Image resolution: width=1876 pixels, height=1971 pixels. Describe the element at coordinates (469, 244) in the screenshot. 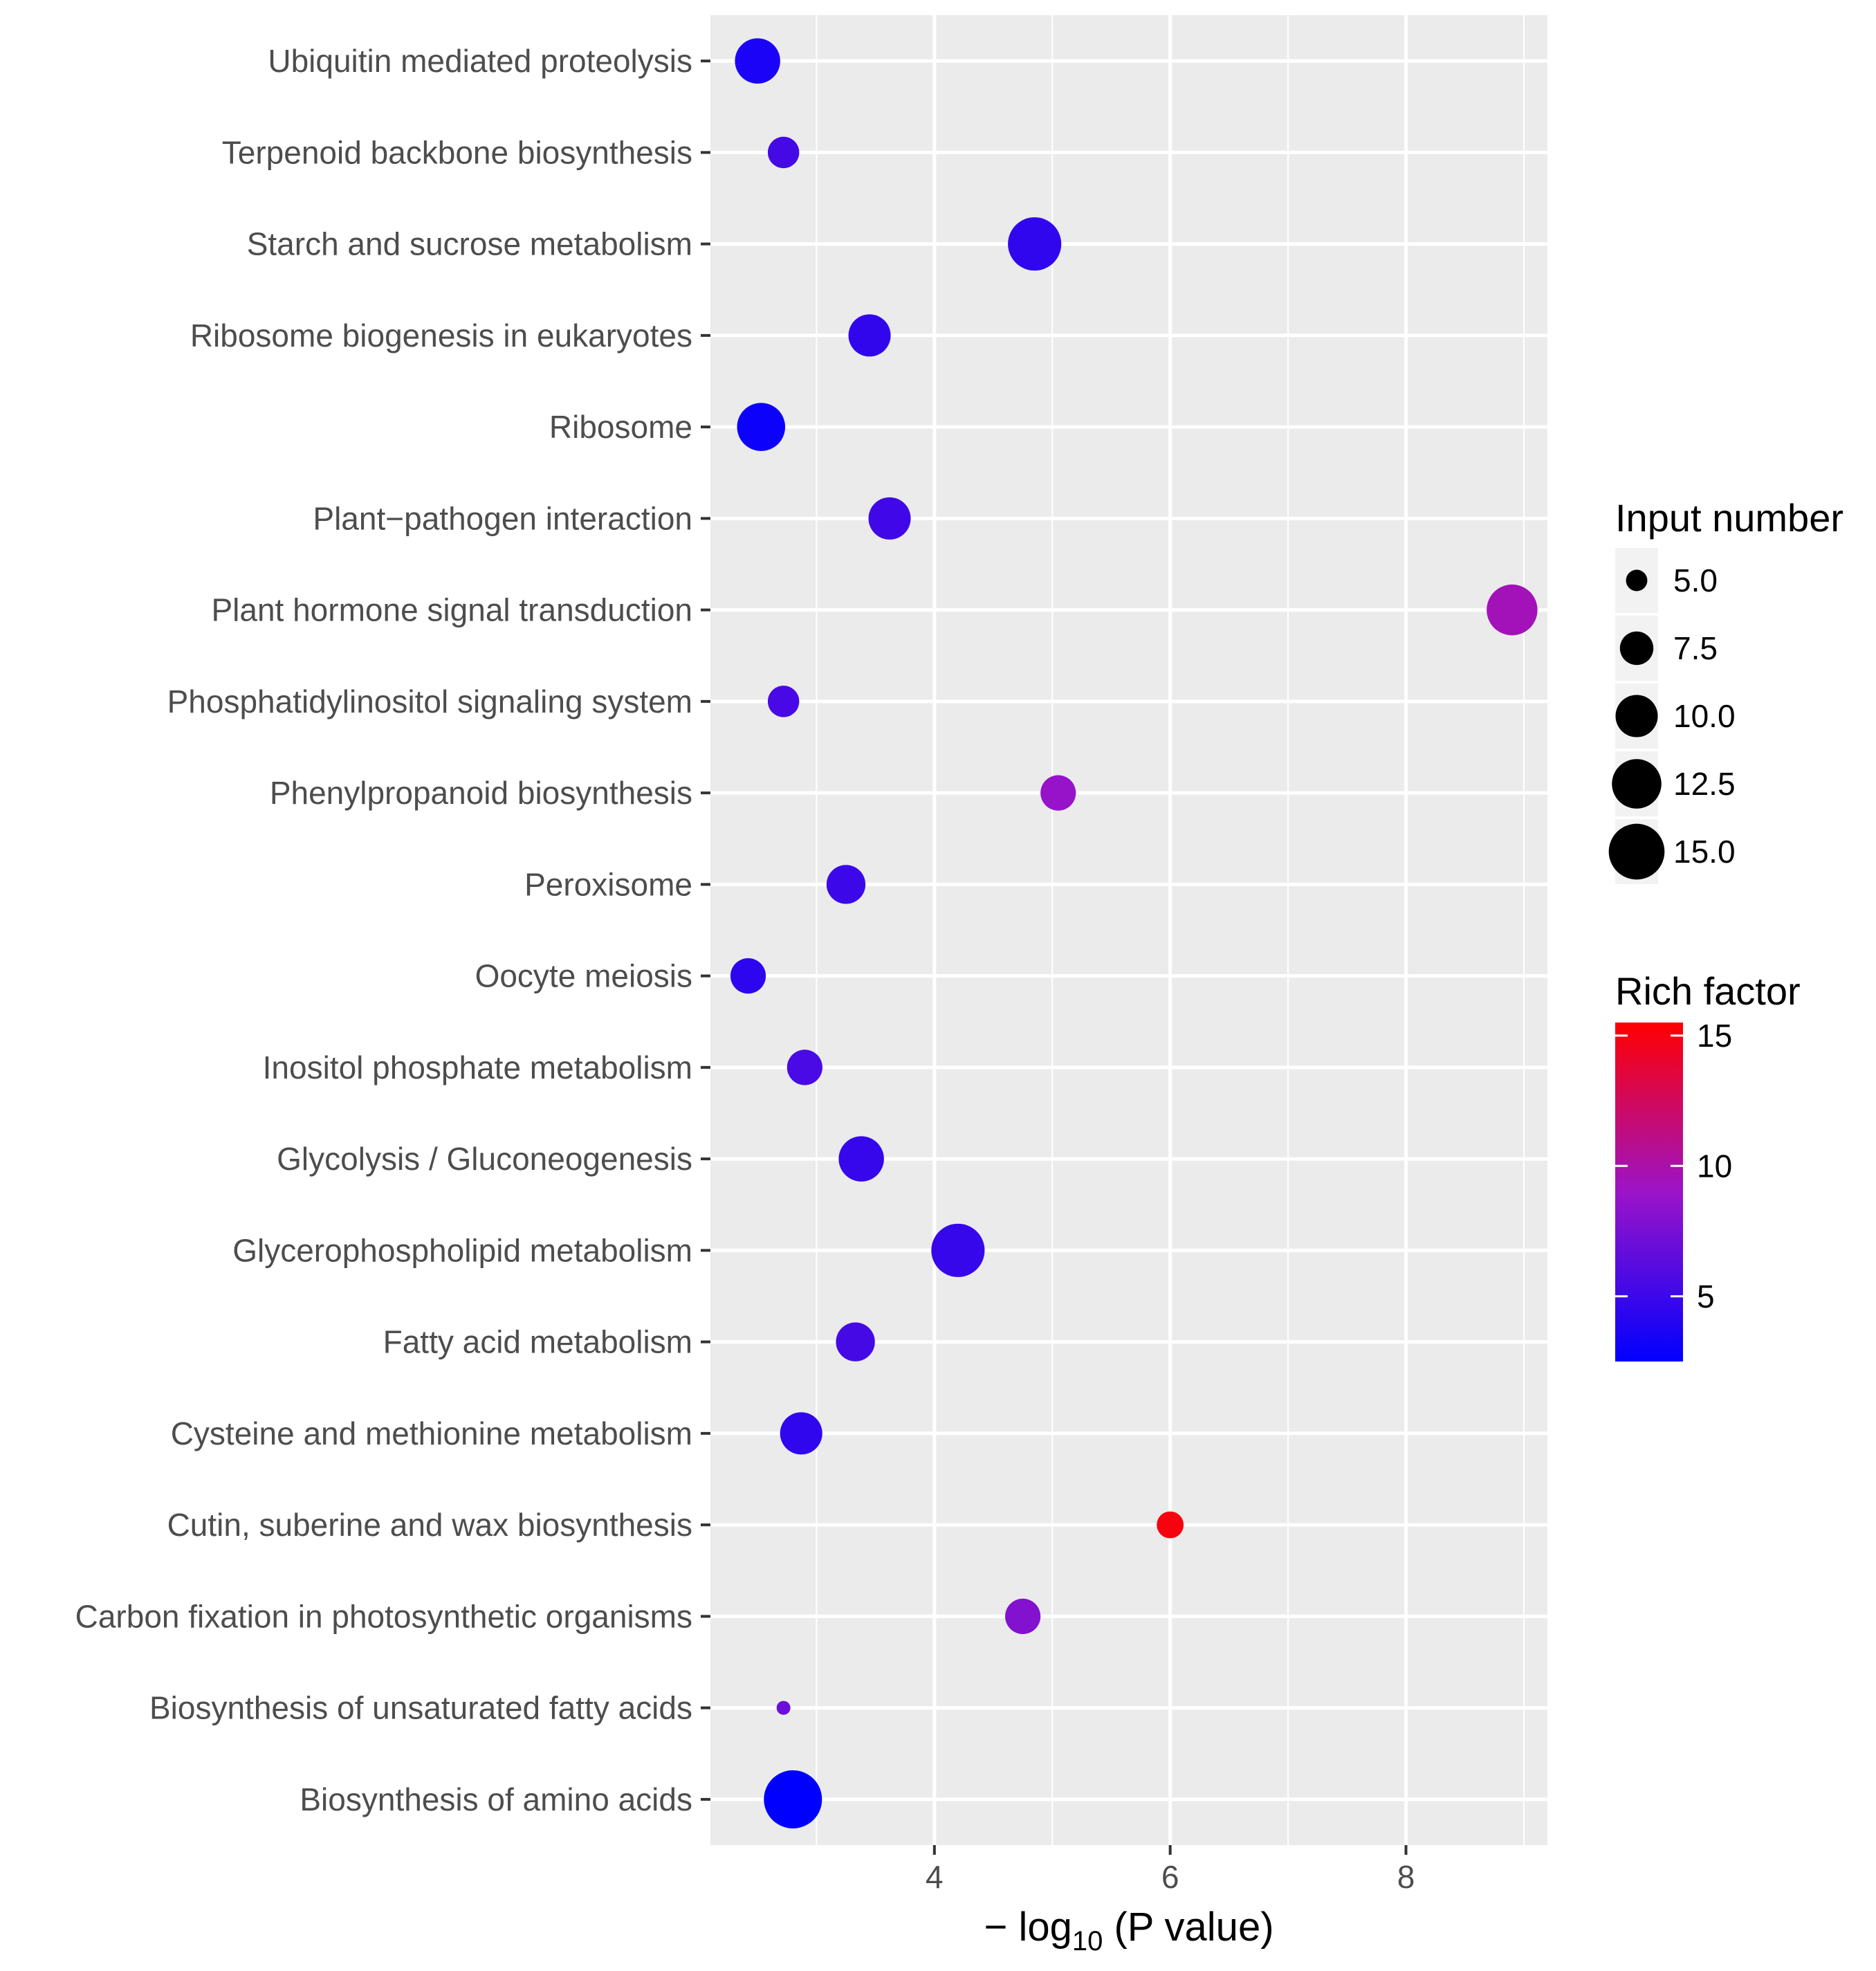

I see `y-tick-label: Starch and sucrose metabolism` at that location.